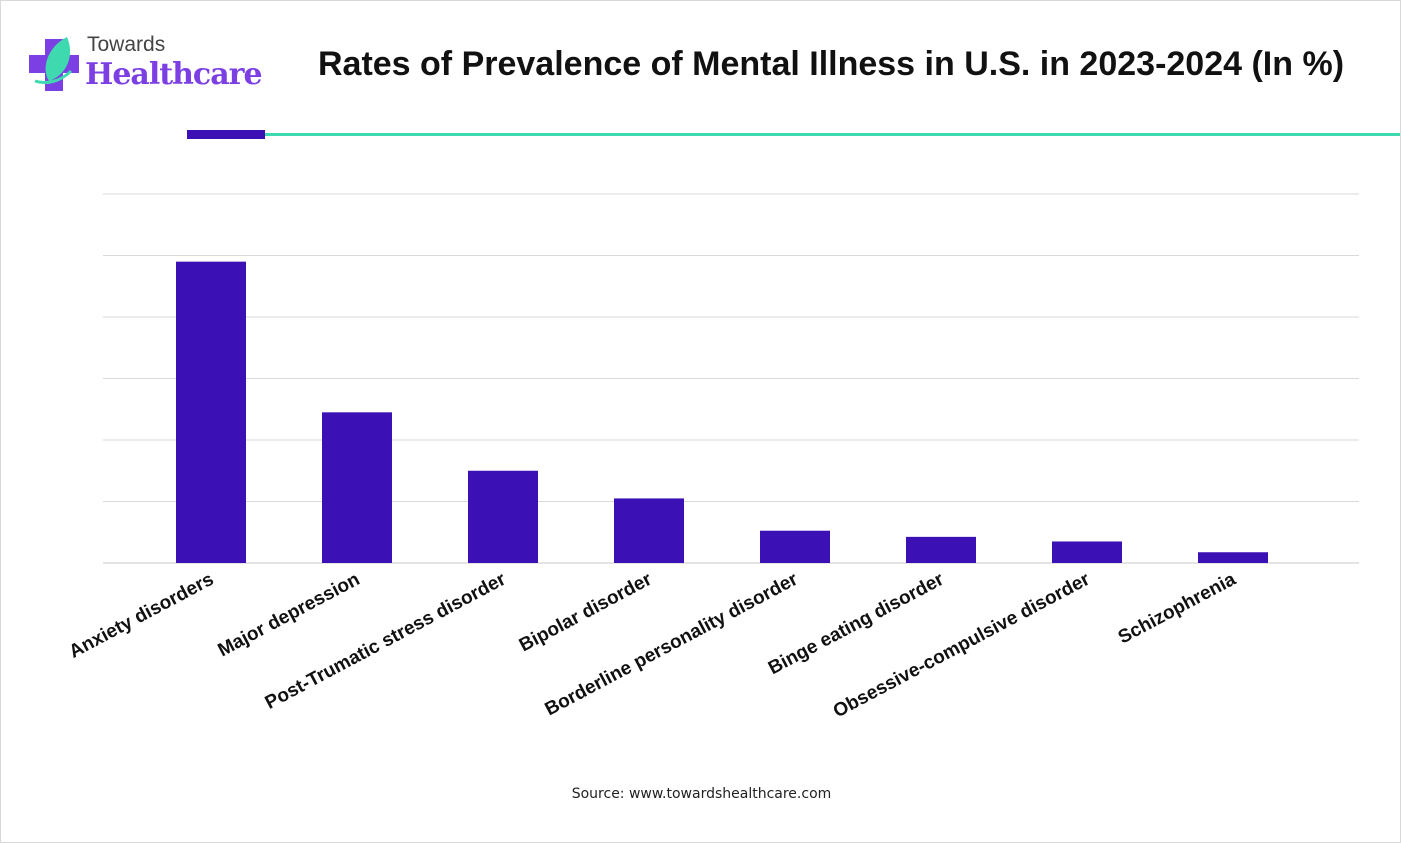  What do you see at coordinates (126, 44) in the screenshot?
I see `logo-line1: Towards` at bounding box center [126, 44].